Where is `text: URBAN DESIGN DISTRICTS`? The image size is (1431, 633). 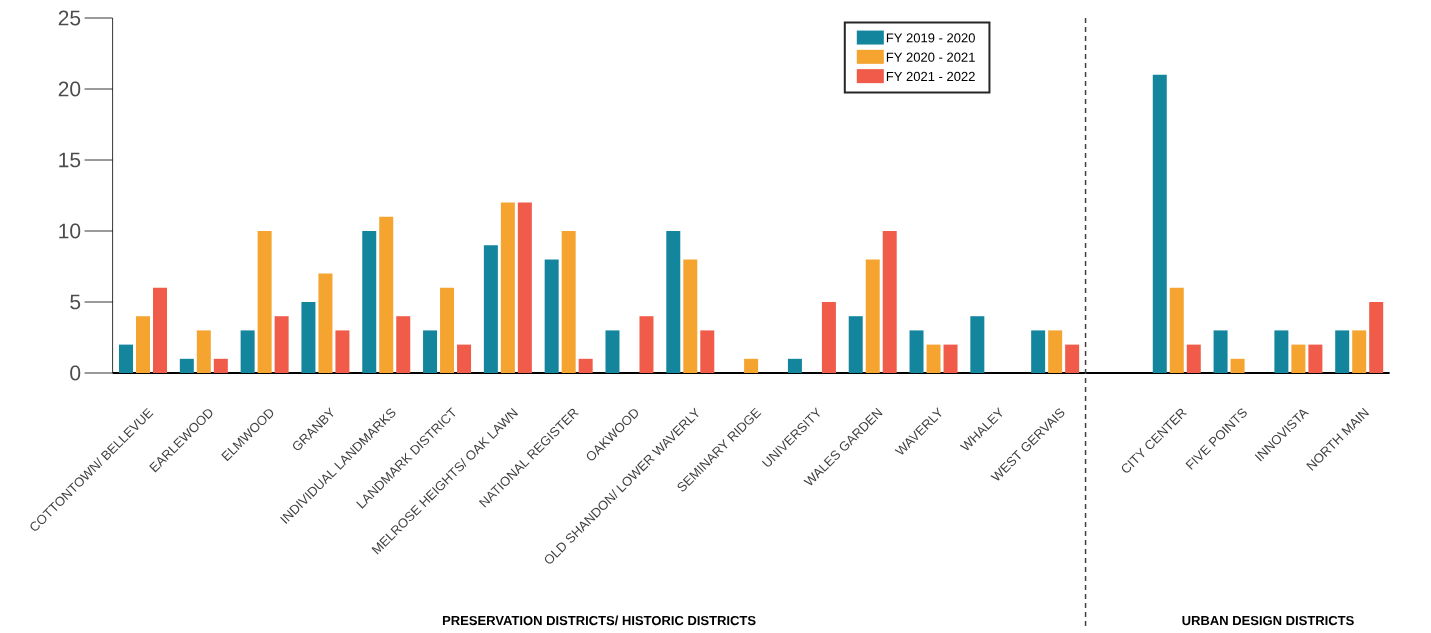
text: URBAN DESIGN DISTRICTS is located at coordinates (1268, 620).